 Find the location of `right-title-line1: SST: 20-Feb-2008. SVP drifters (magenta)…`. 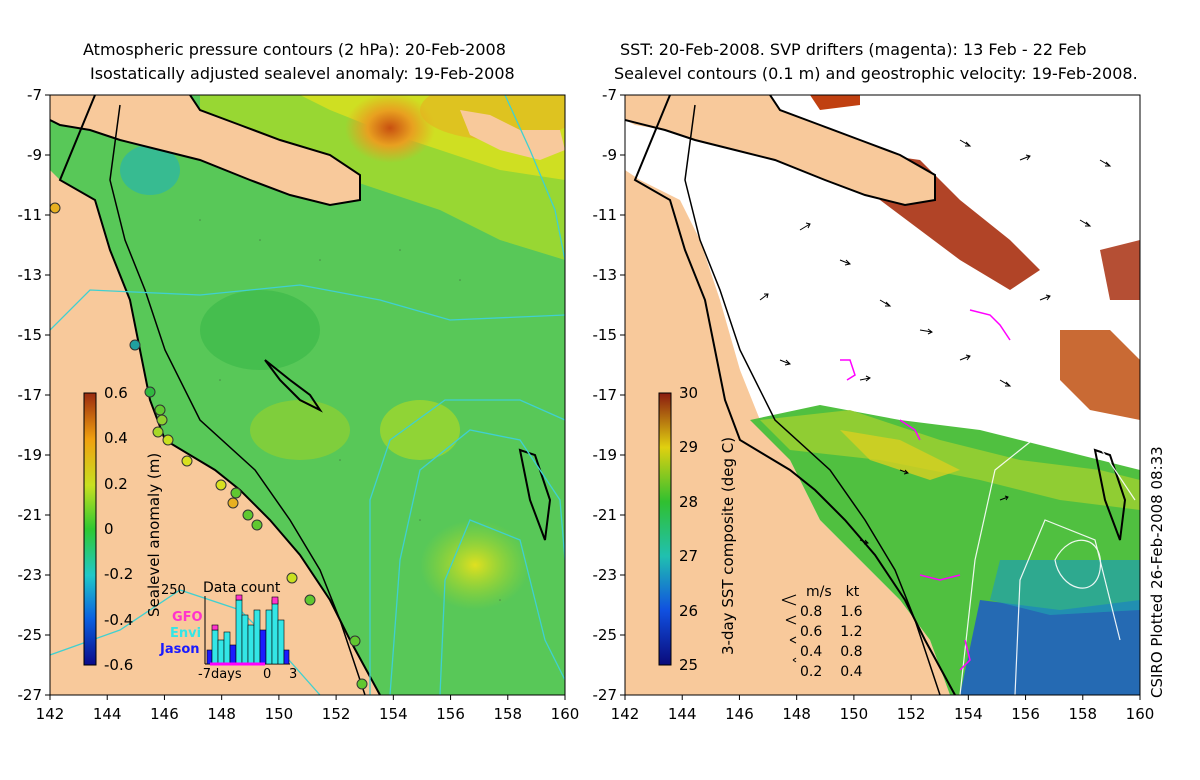

right-title-line1: SST: 20-Feb-2008. SVP drifters (magenta)… is located at coordinates (853, 49).